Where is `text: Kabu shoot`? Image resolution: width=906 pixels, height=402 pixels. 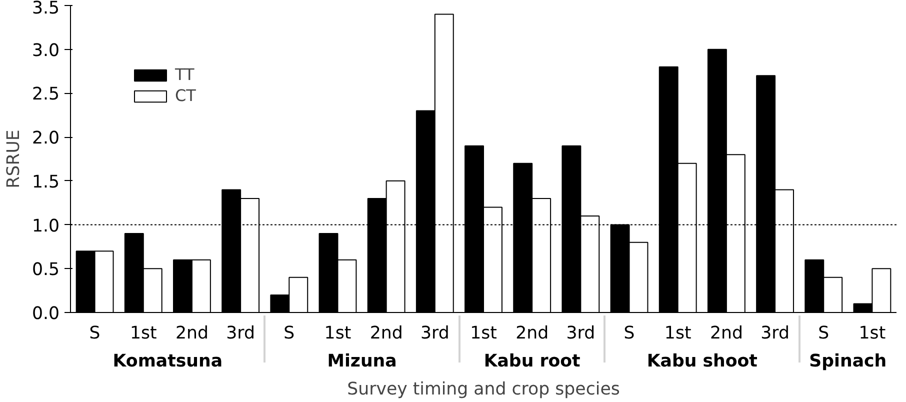
text: Kabu shoot is located at coordinates (702, 362).